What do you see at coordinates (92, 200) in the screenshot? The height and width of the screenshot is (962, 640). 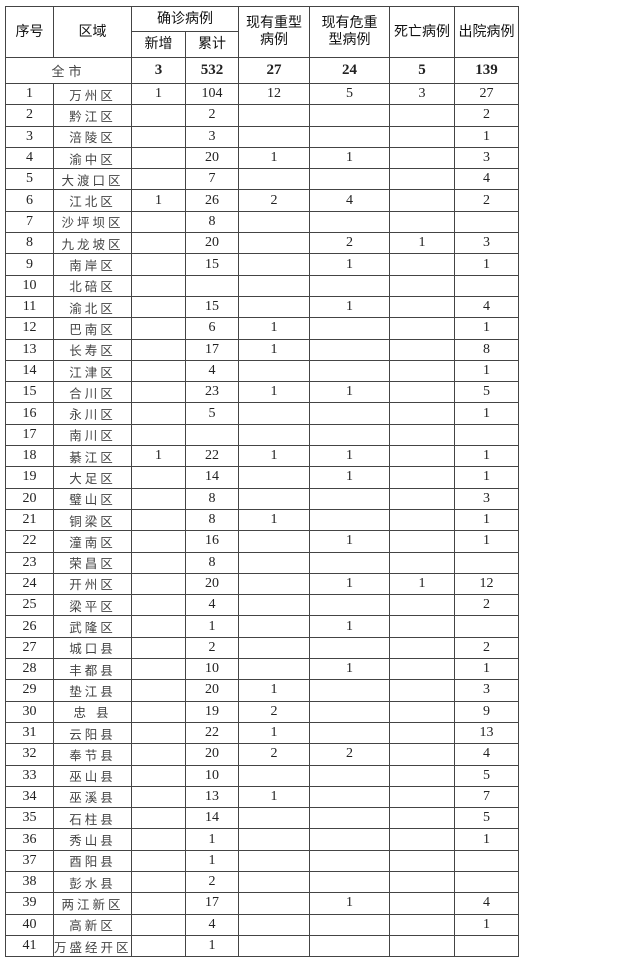 I see `cell-region: 江北区` at bounding box center [92, 200].